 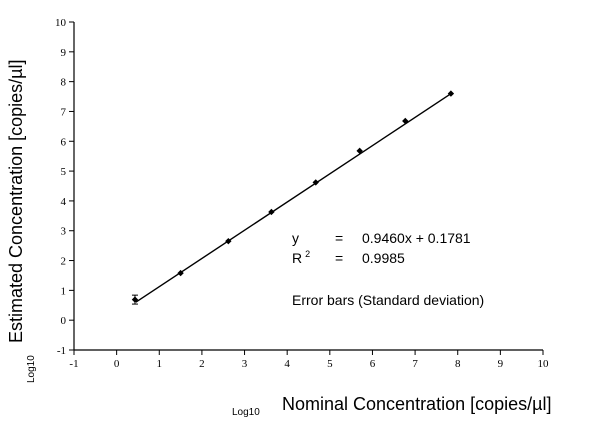 What do you see at coordinates (544, 364) in the screenshot?
I see `x-tick-label: 10` at bounding box center [544, 364].